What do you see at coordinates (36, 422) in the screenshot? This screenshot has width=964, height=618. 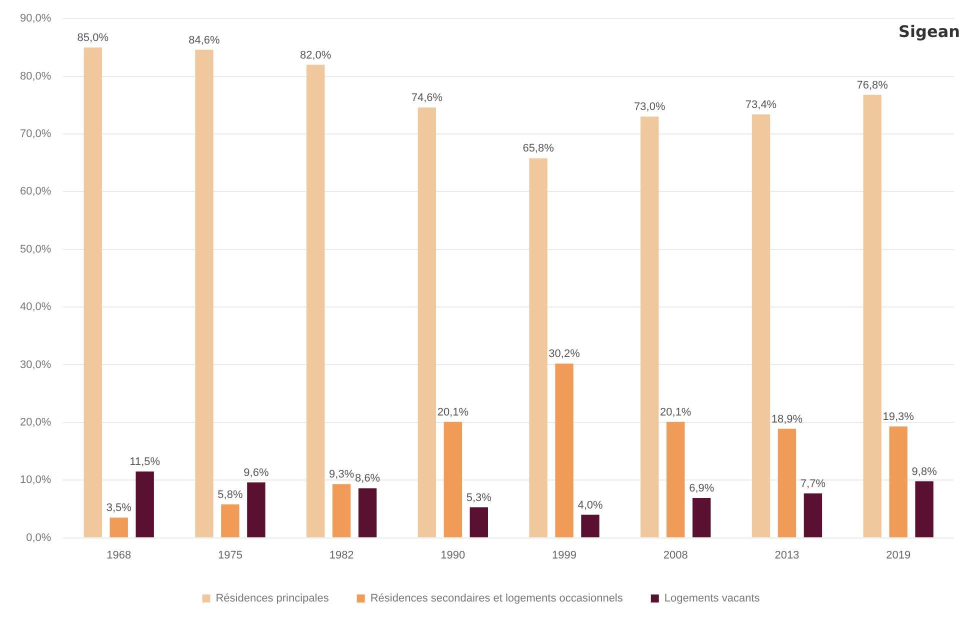 I see `y-tick-label: 20,0%` at bounding box center [36, 422].